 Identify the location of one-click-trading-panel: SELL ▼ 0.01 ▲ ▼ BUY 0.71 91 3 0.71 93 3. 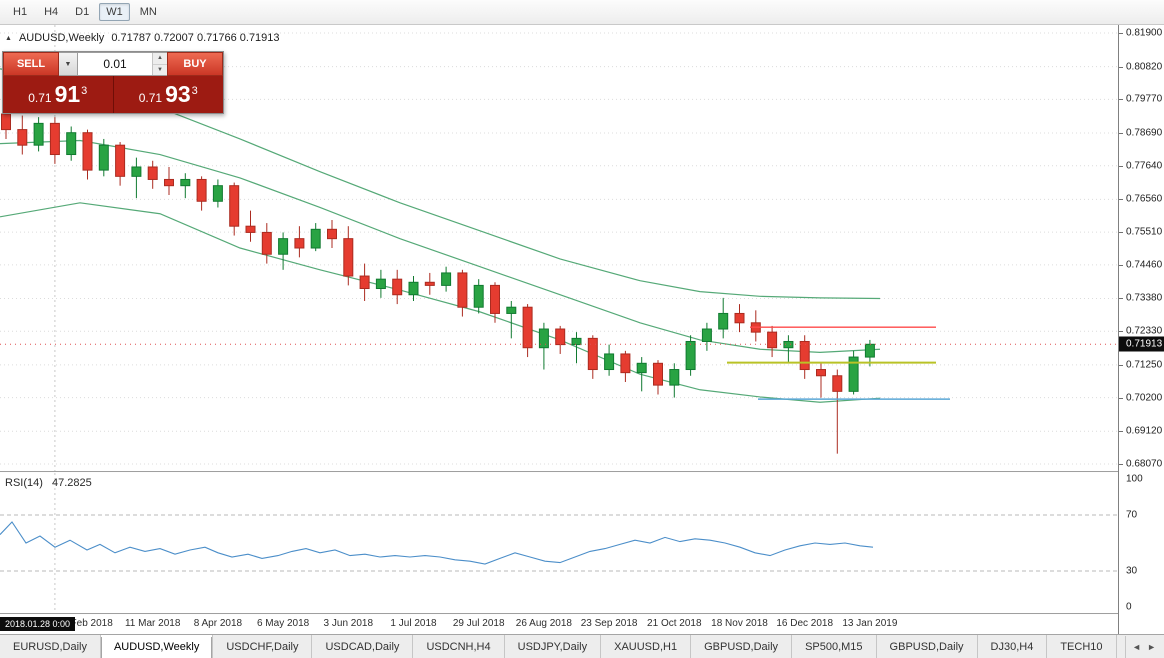
(113, 82).